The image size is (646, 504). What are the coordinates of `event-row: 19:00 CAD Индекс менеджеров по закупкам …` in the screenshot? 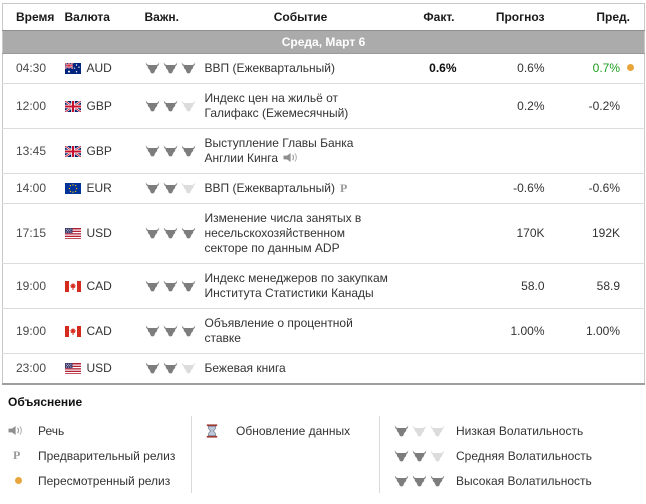 It's located at (323, 286).